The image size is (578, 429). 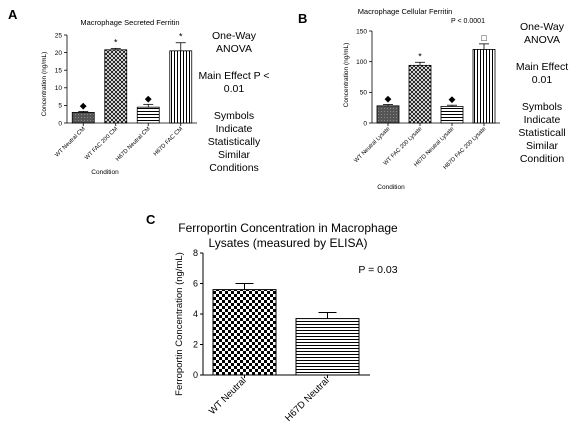 What do you see at coordinates (281, 336) in the screenshot?
I see `chart-c: 0 2 4 6 8 WT Neutral H67D Neutral` at bounding box center [281, 336].